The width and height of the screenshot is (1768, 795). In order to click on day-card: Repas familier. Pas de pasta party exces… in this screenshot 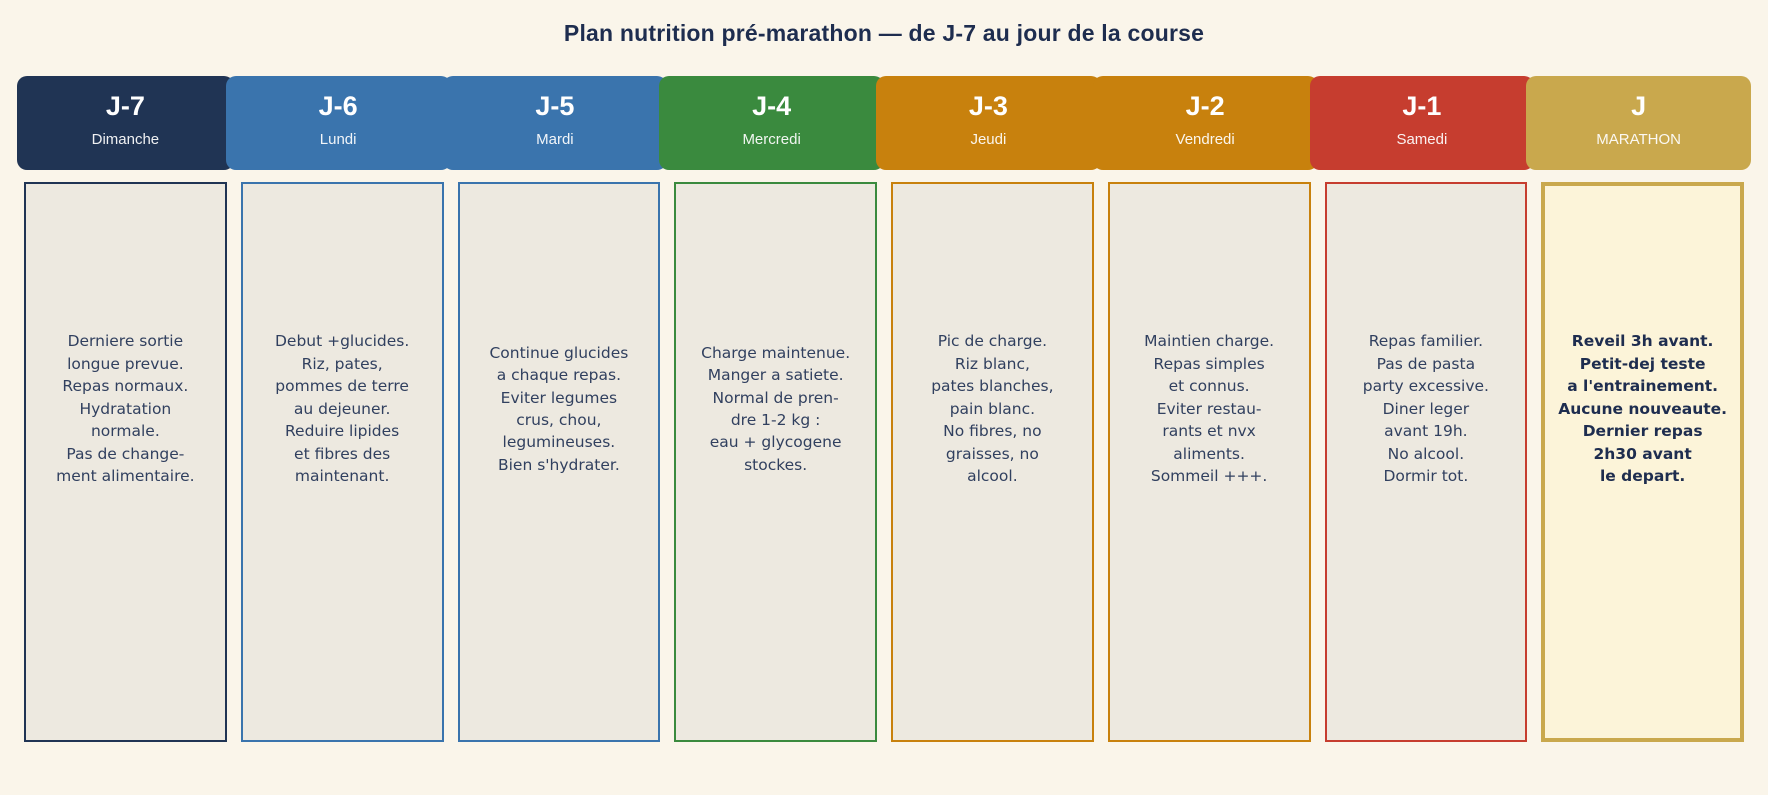, I will do `click(1426, 462)`.